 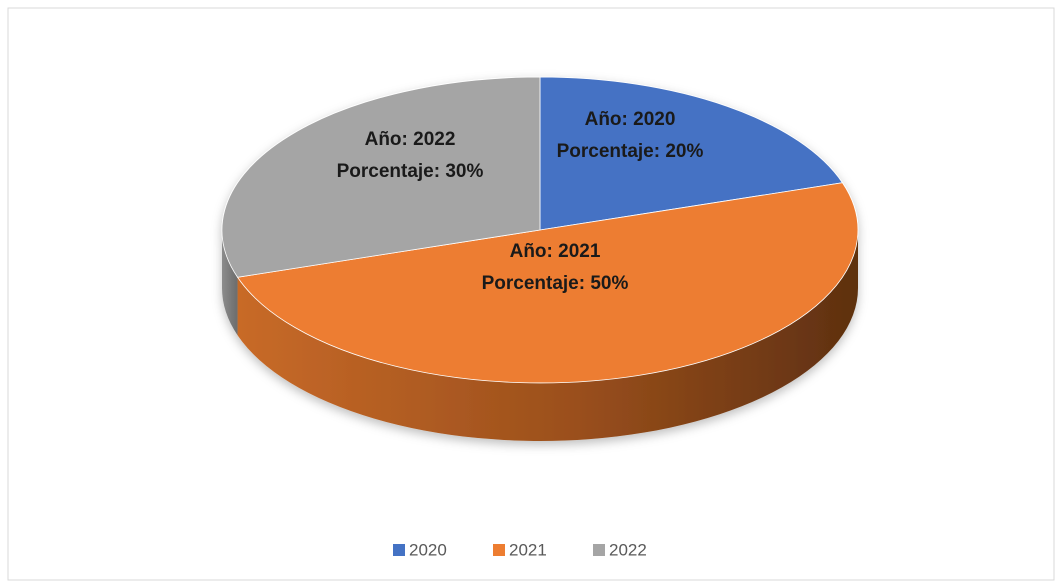 I want to click on data-label-category: Año: 2022, so click(x=410, y=139).